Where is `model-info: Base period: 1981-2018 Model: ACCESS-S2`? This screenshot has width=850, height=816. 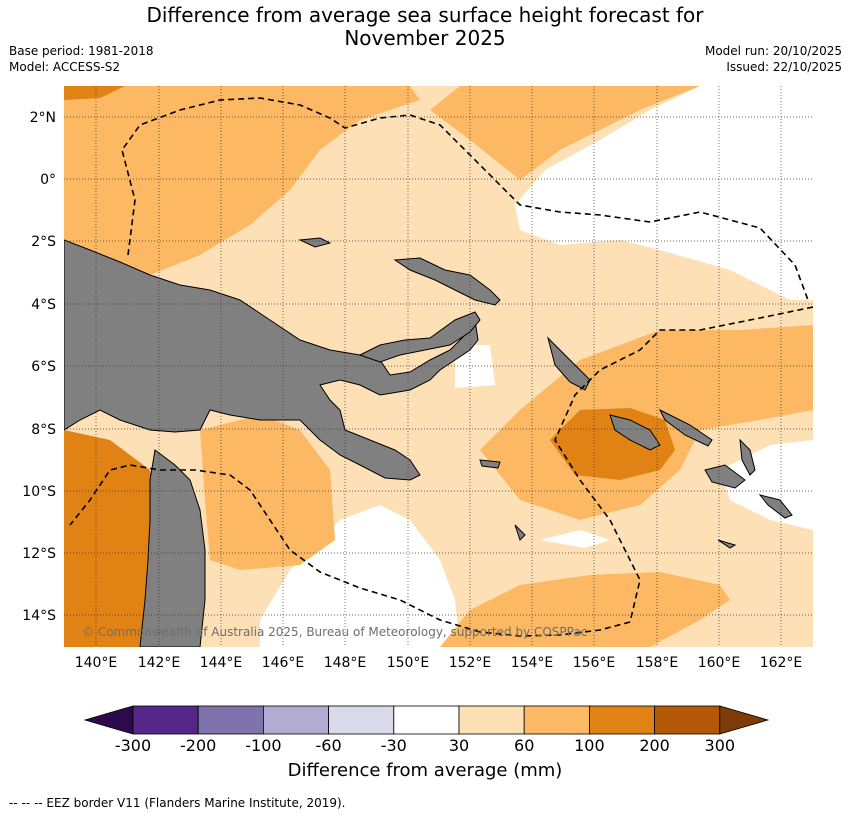 model-info: Base period: 1981-2018 Model: ACCESS-S2 is located at coordinates (81, 59).